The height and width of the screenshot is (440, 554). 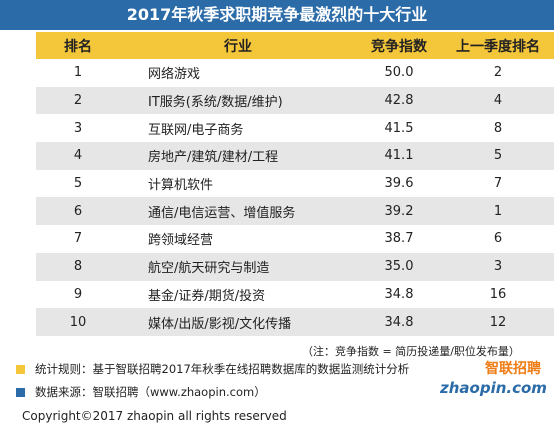 I want to click on table-row: 1 网络游戏 50.0 2, so click(x=295, y=73).